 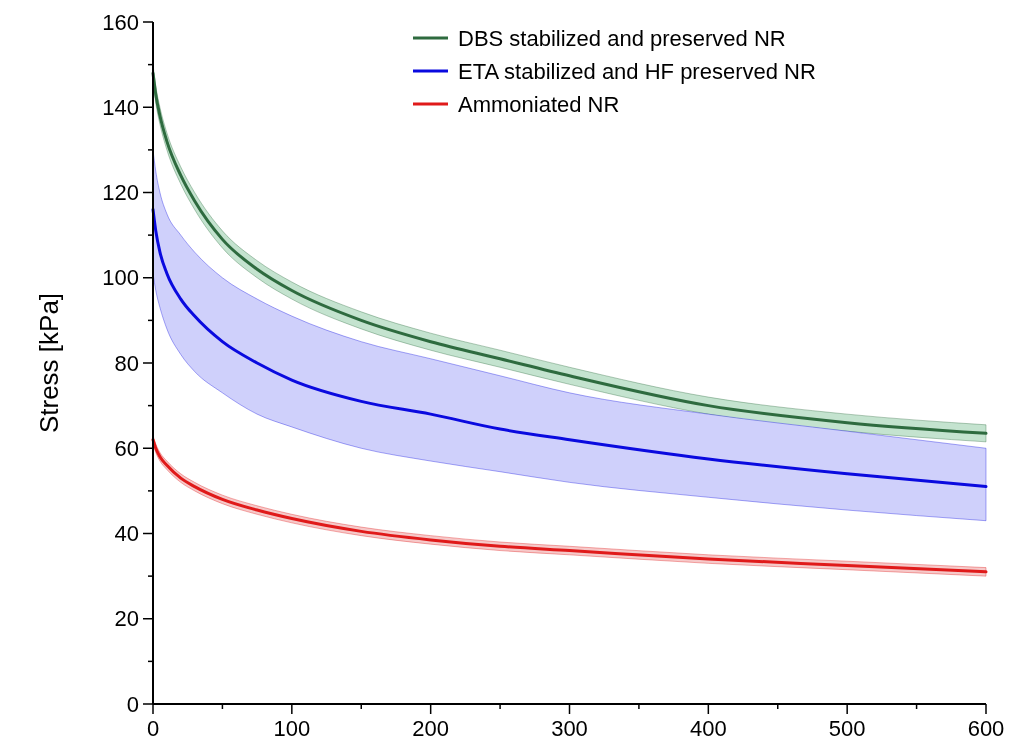 What do you see at coordinates (132, 704) in the screenshot?
I see `y-tick-label: 0` at bounding box center [132, 704].